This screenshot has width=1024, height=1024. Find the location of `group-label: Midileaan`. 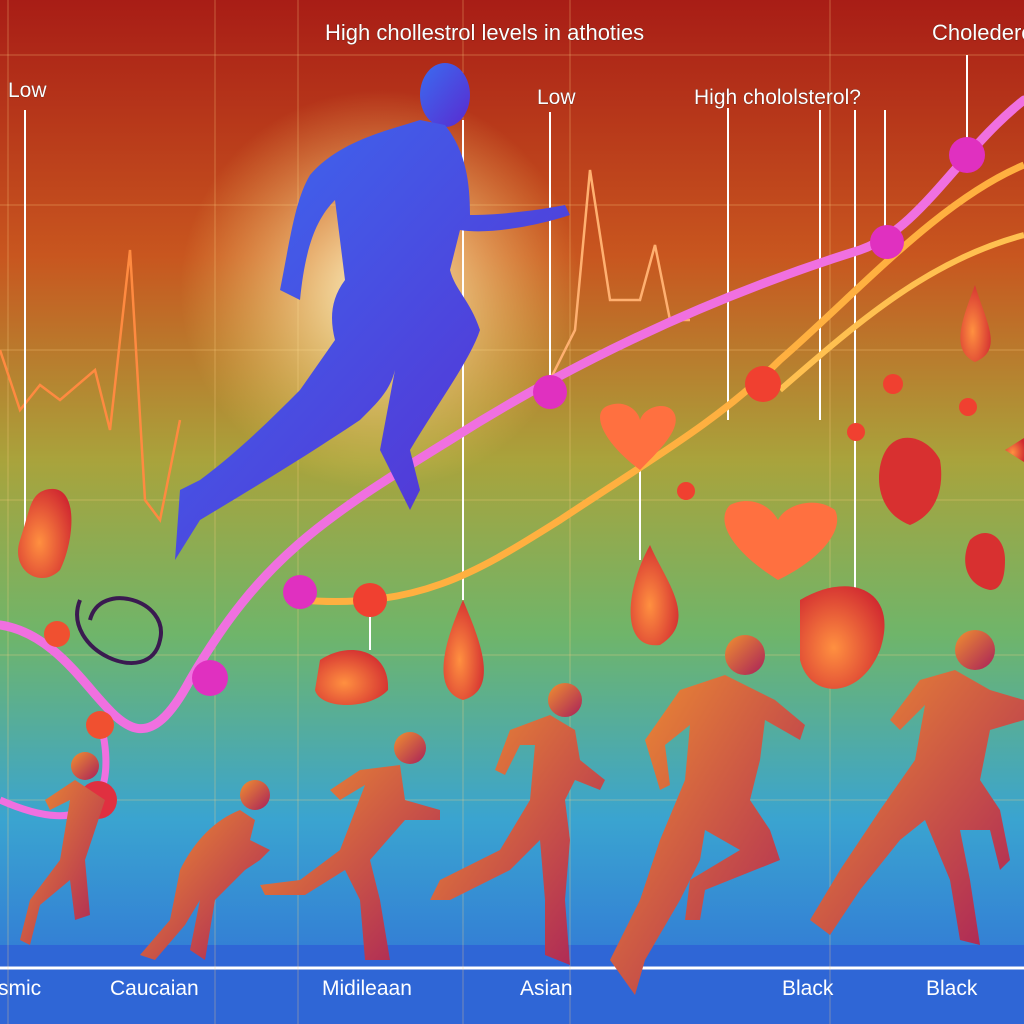

group-label: Midileaan is located at coordinates (367, 988).